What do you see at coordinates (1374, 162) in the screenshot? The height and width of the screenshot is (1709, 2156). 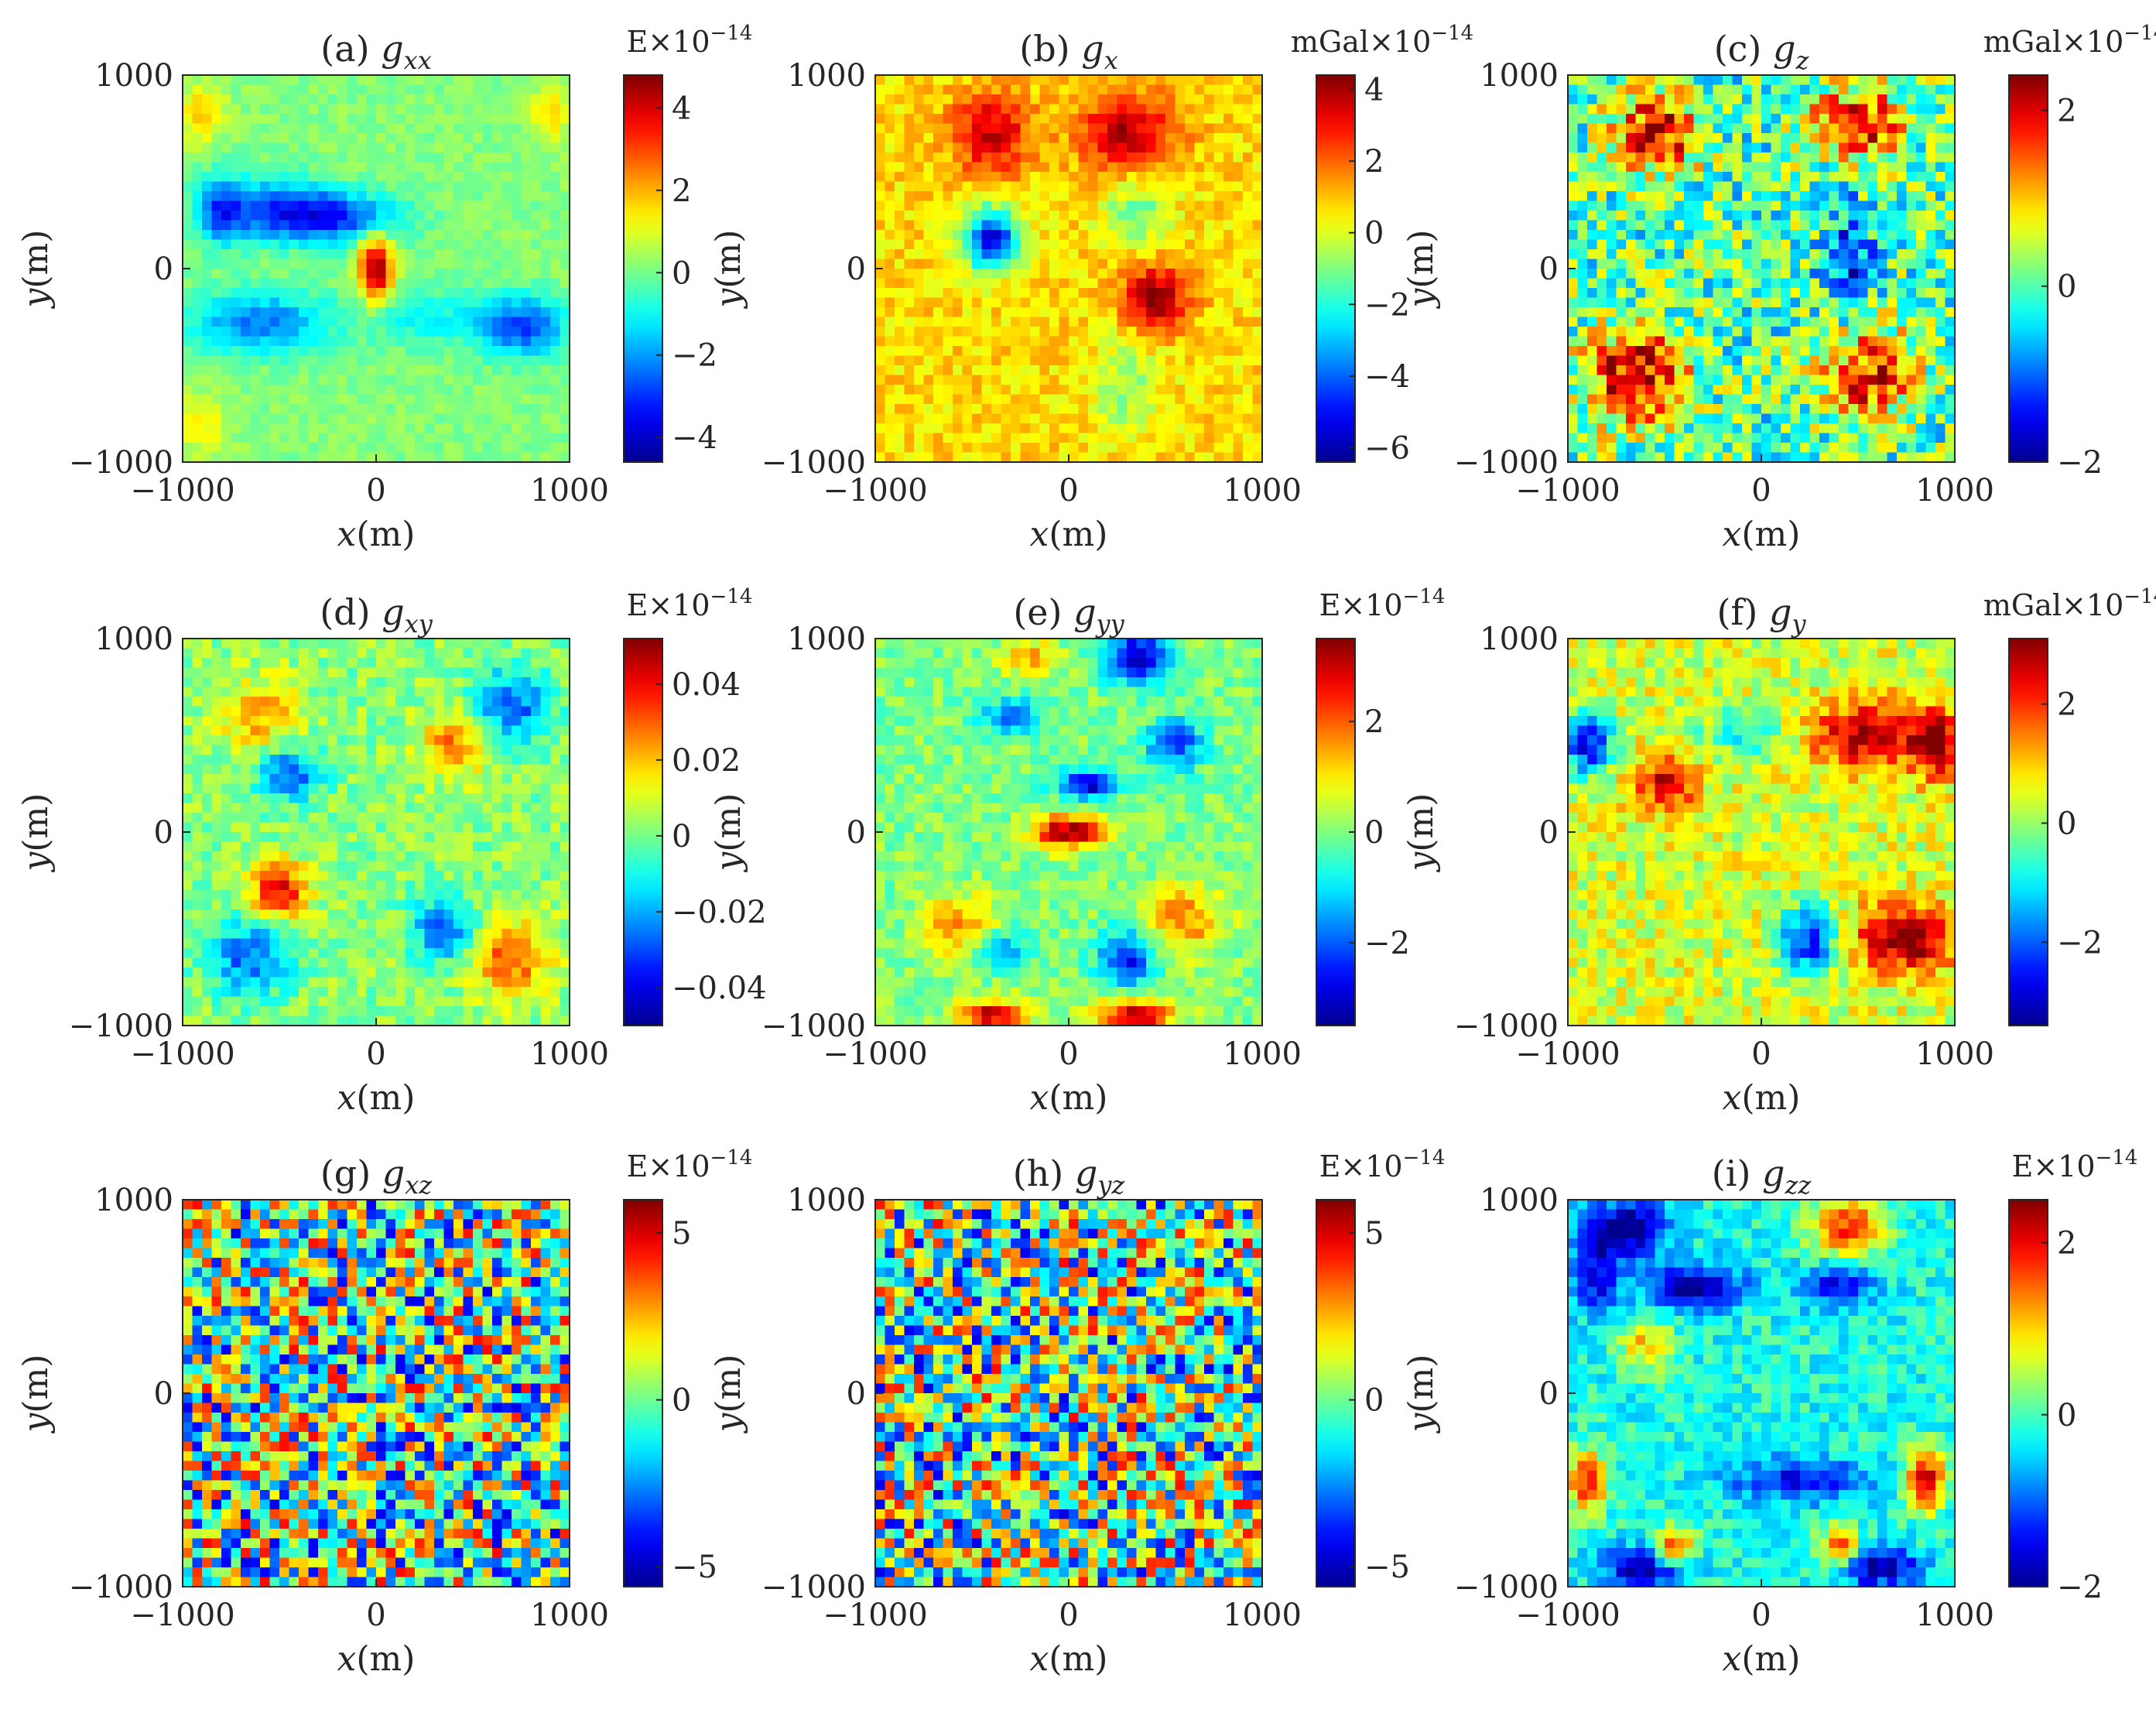 I see `colorbar-tick-label: 2` at bounding box center [1374, 162].